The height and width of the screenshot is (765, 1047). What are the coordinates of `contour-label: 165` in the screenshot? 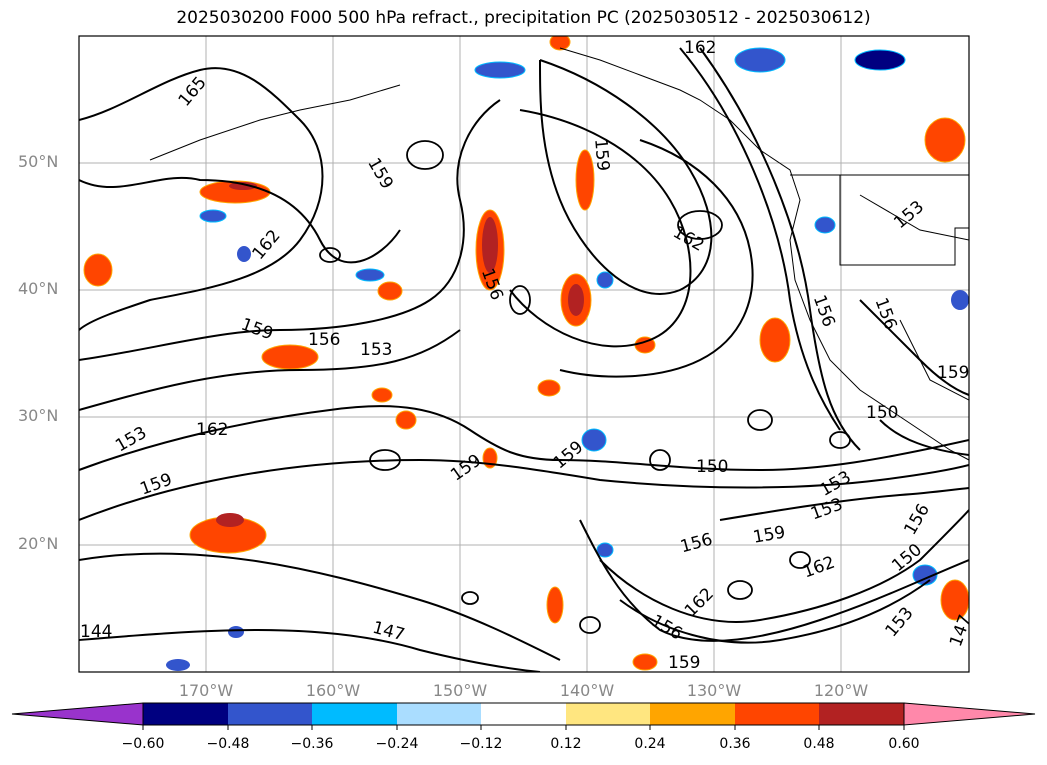 It's located at (193, 92).